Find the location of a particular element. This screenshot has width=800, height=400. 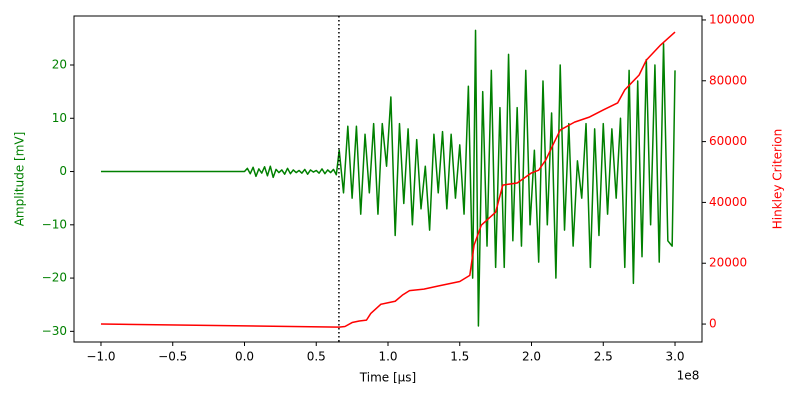

y-tick-label: 0 is located at coordinates (63, 171).